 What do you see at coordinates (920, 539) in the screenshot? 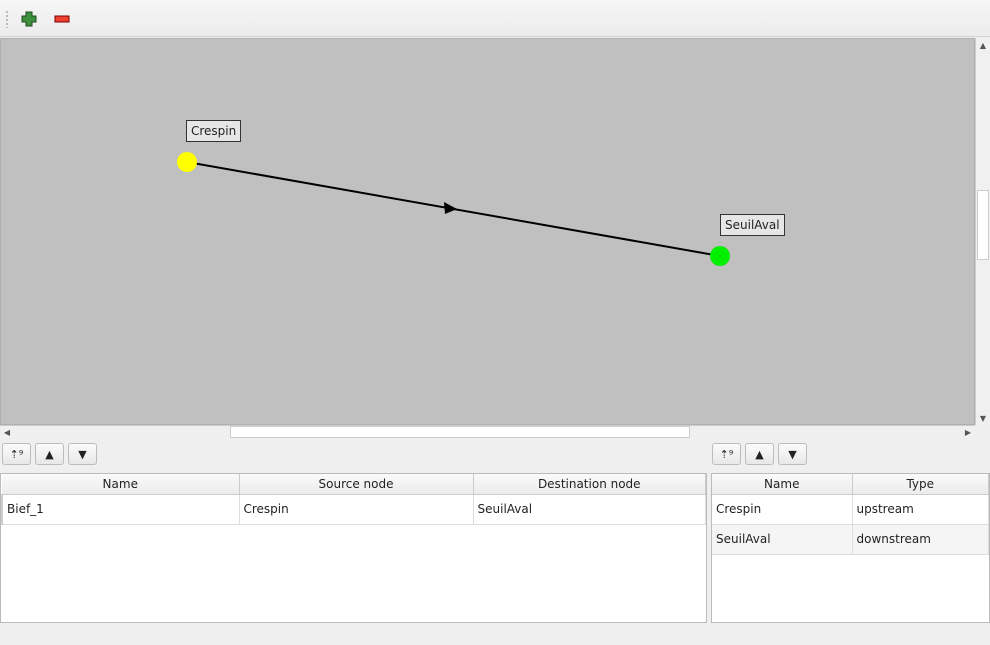
I see `cell-type: downstream` at bounding box center [920, 539].